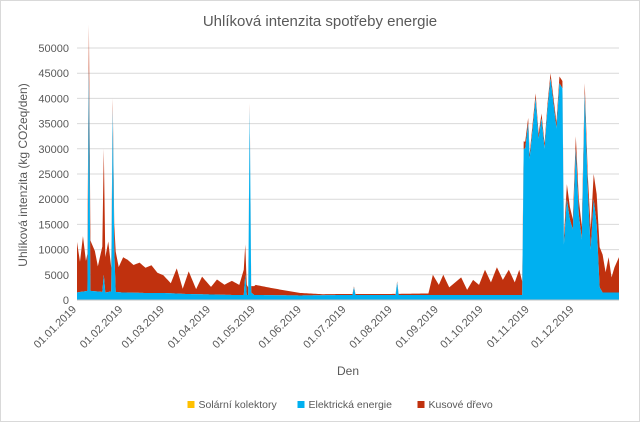 This screenshot has width=640, height=422. Describe the element at coordinates (55, 327) in the screenshot. I see `x-tick-label: 01.01.2019` at that location.